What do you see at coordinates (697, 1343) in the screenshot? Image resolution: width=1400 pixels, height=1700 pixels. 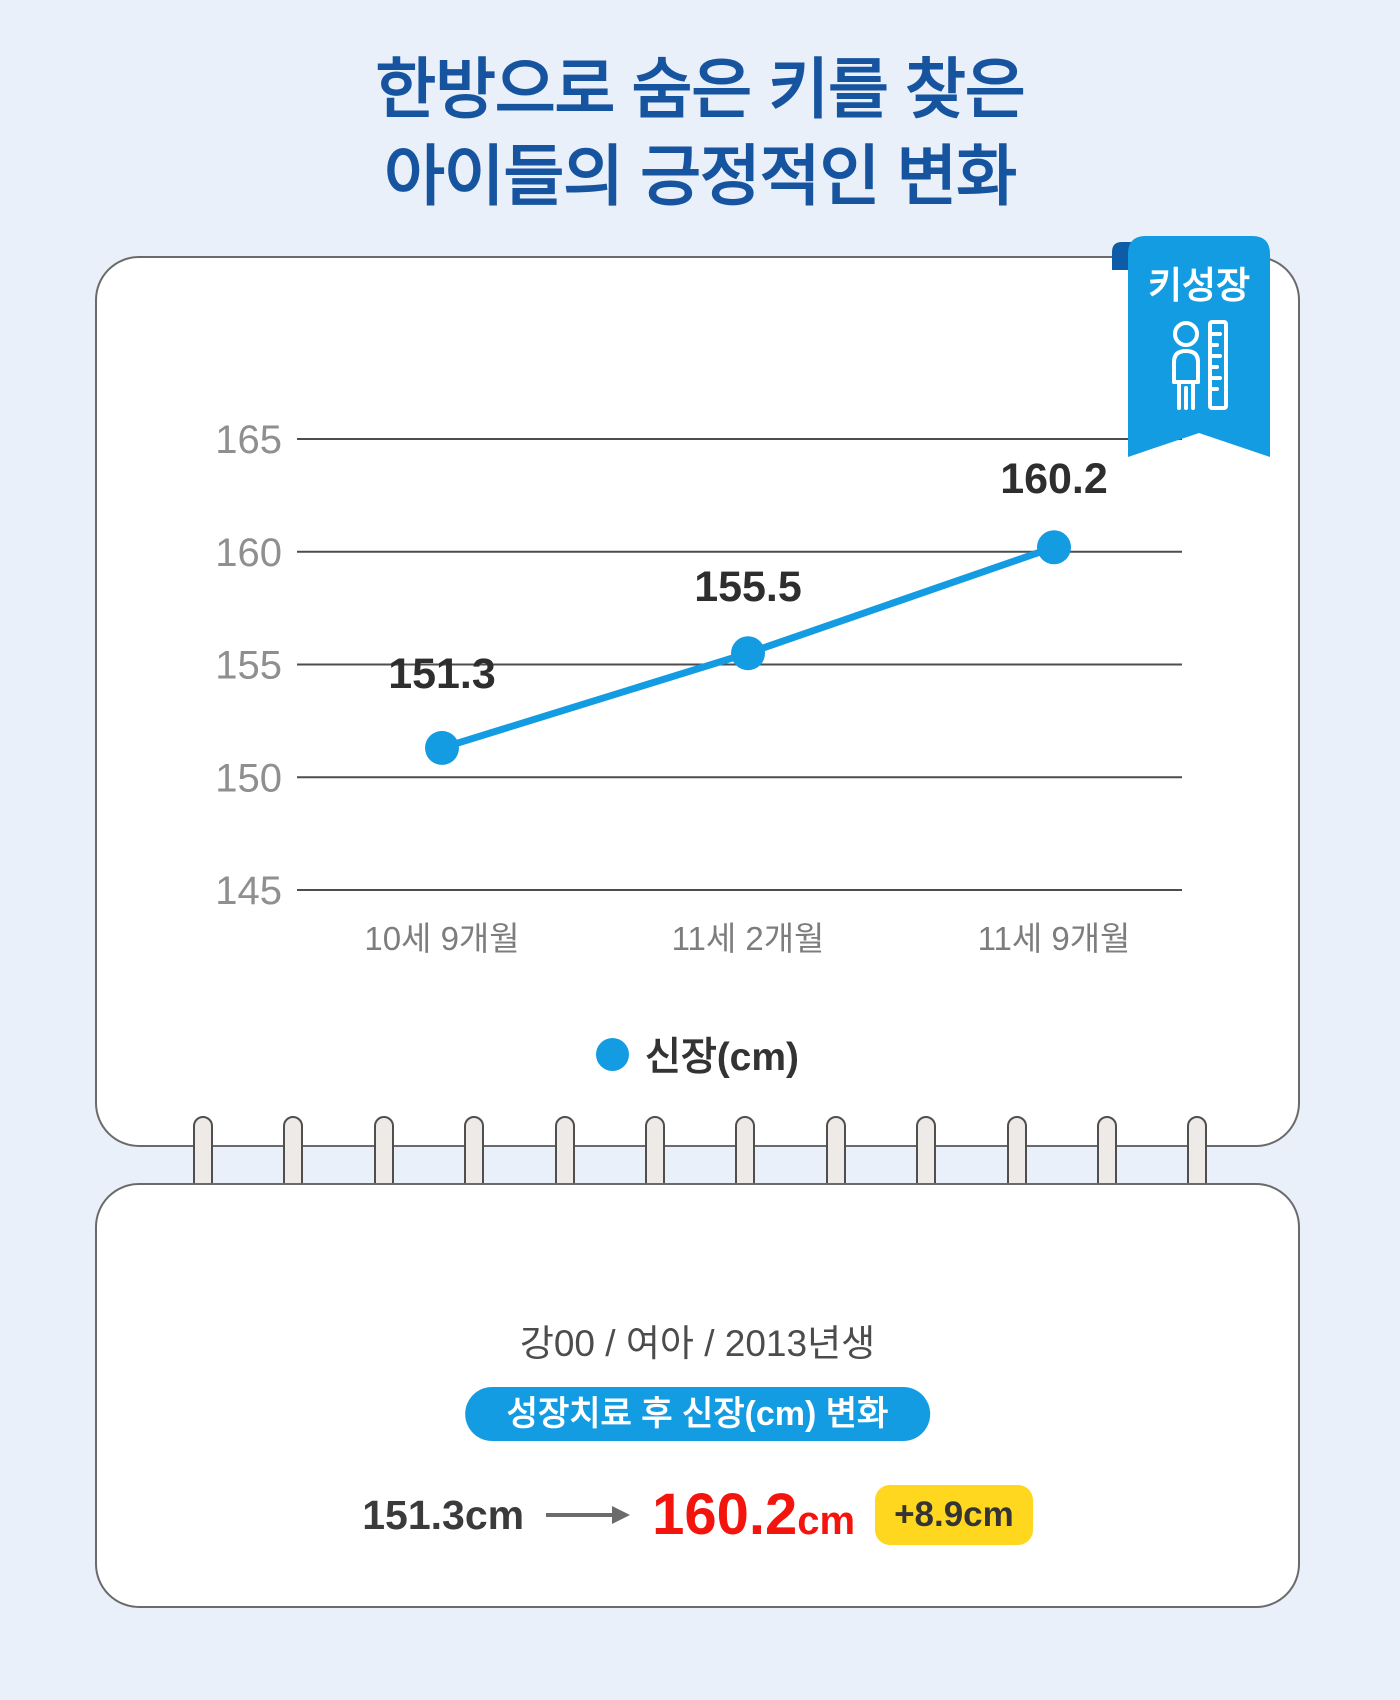 I see `patient-info: 강00 / 여아 / 2013년생` at bounding box center [697, 1343].